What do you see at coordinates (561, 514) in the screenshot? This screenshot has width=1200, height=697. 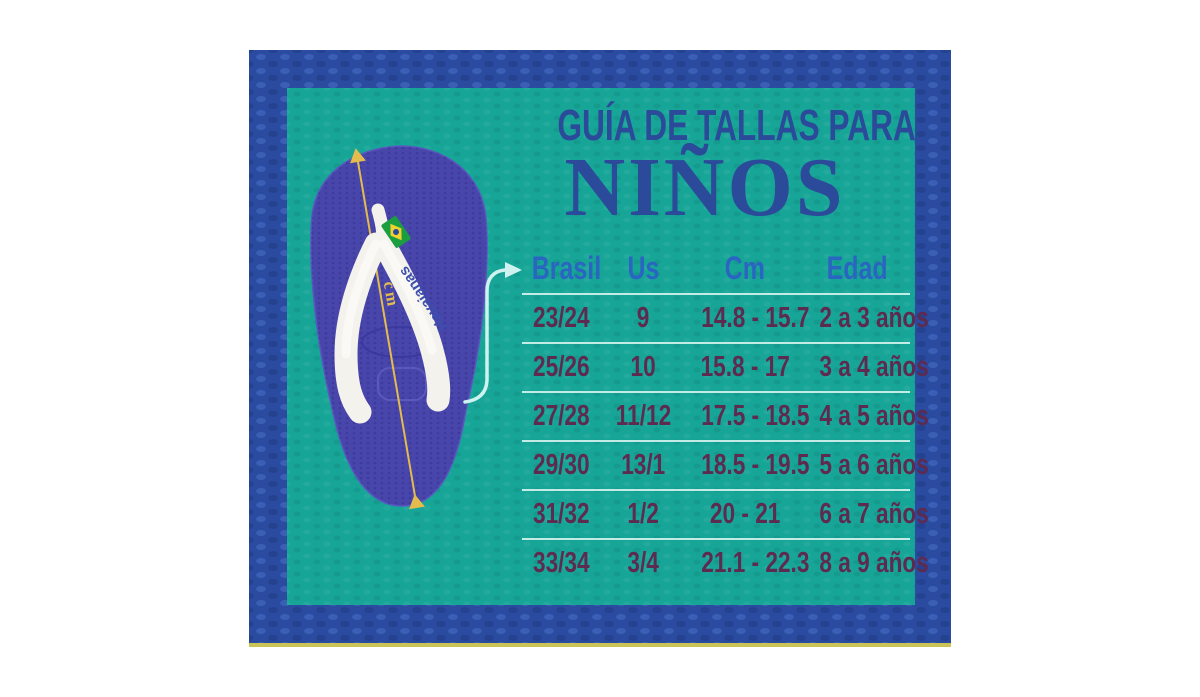 I see `cell-brasil: 31/32` at bounding box center [561, 514].